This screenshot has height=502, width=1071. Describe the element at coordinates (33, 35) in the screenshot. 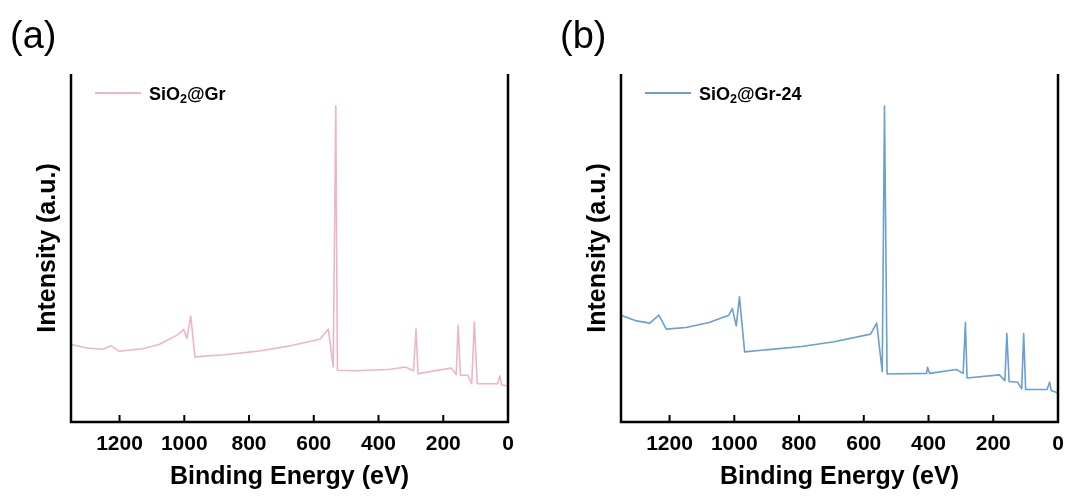

I see `chart-title: (a)` at that location.